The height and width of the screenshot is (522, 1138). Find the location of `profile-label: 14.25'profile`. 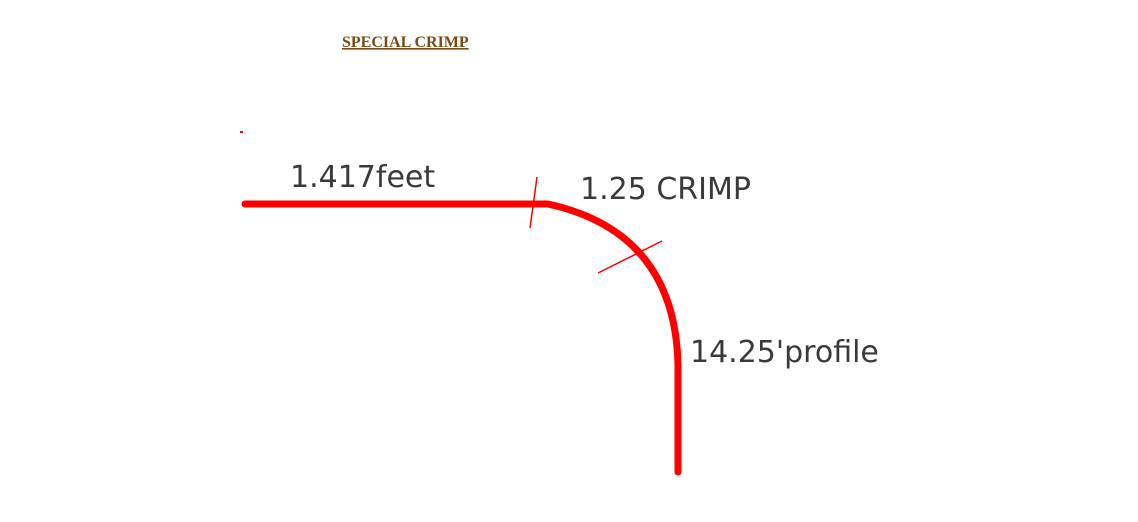

profile-label: 14.25'profile is located at coordinates (784, 352).